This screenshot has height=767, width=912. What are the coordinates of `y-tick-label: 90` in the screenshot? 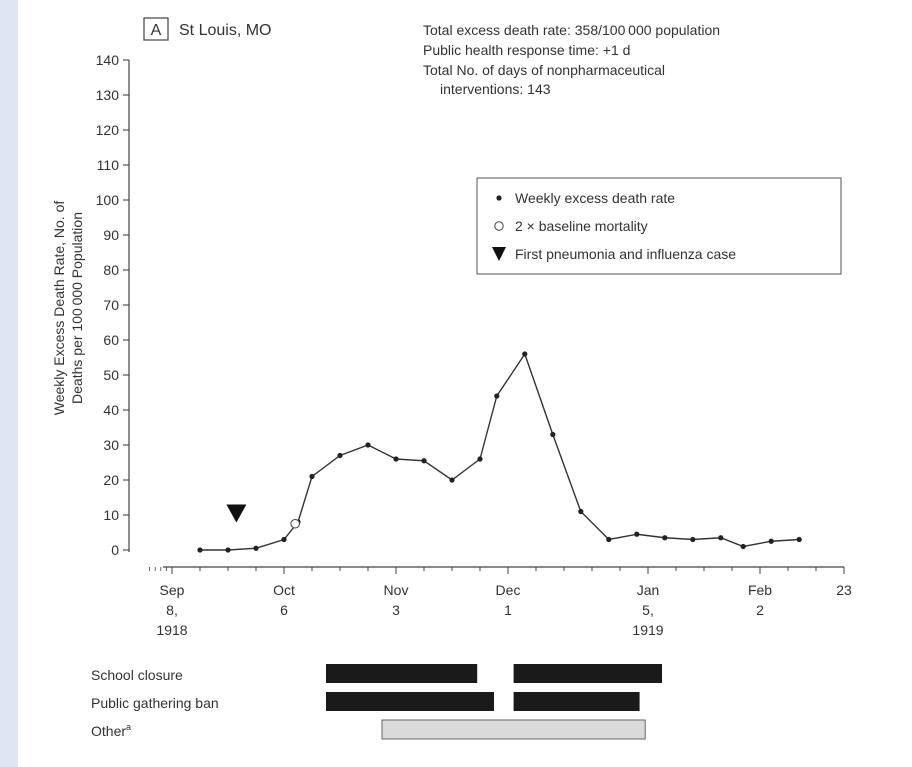 It's located at (111, 235).